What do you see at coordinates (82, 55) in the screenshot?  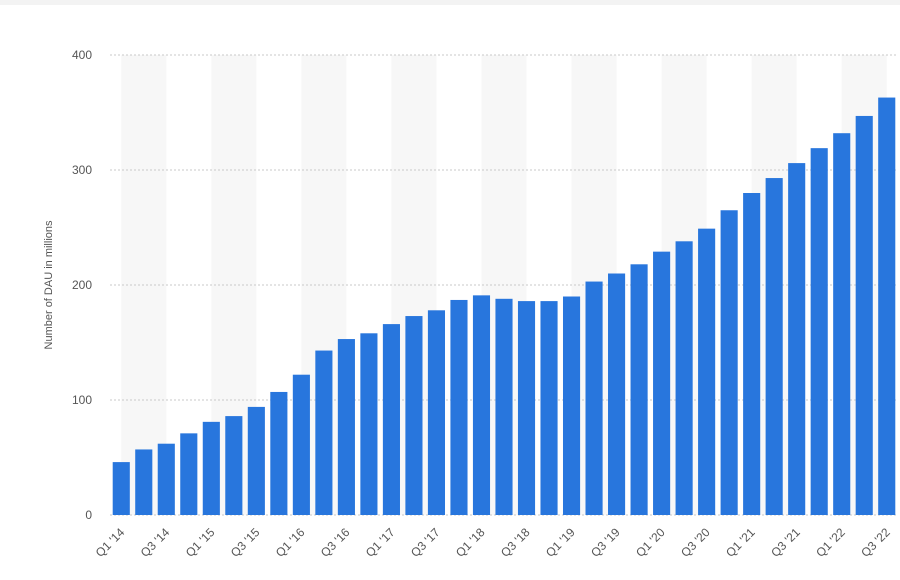 I see `y-tick-label: 400` at bounding box center [82, 55].